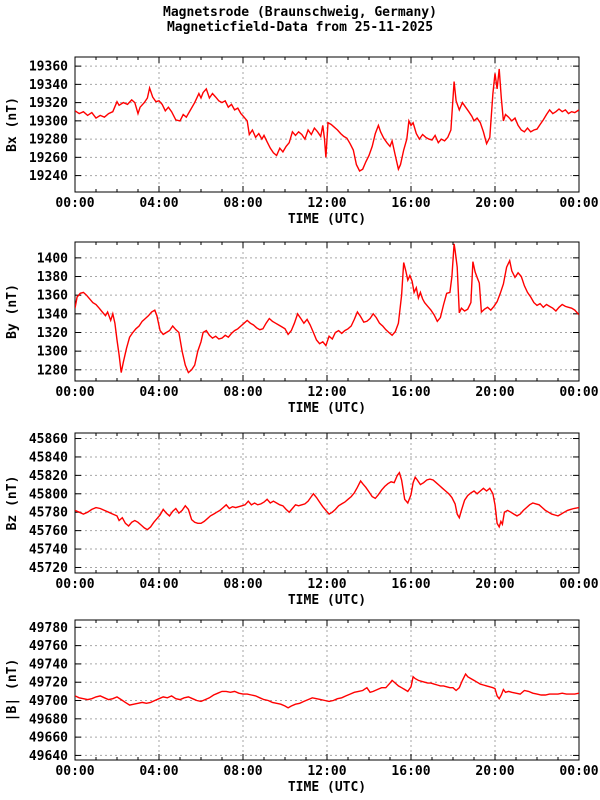 The width and height of the screenshot is (600, 800). I want to click on y-tick-label: 45740, so click(48, 550).